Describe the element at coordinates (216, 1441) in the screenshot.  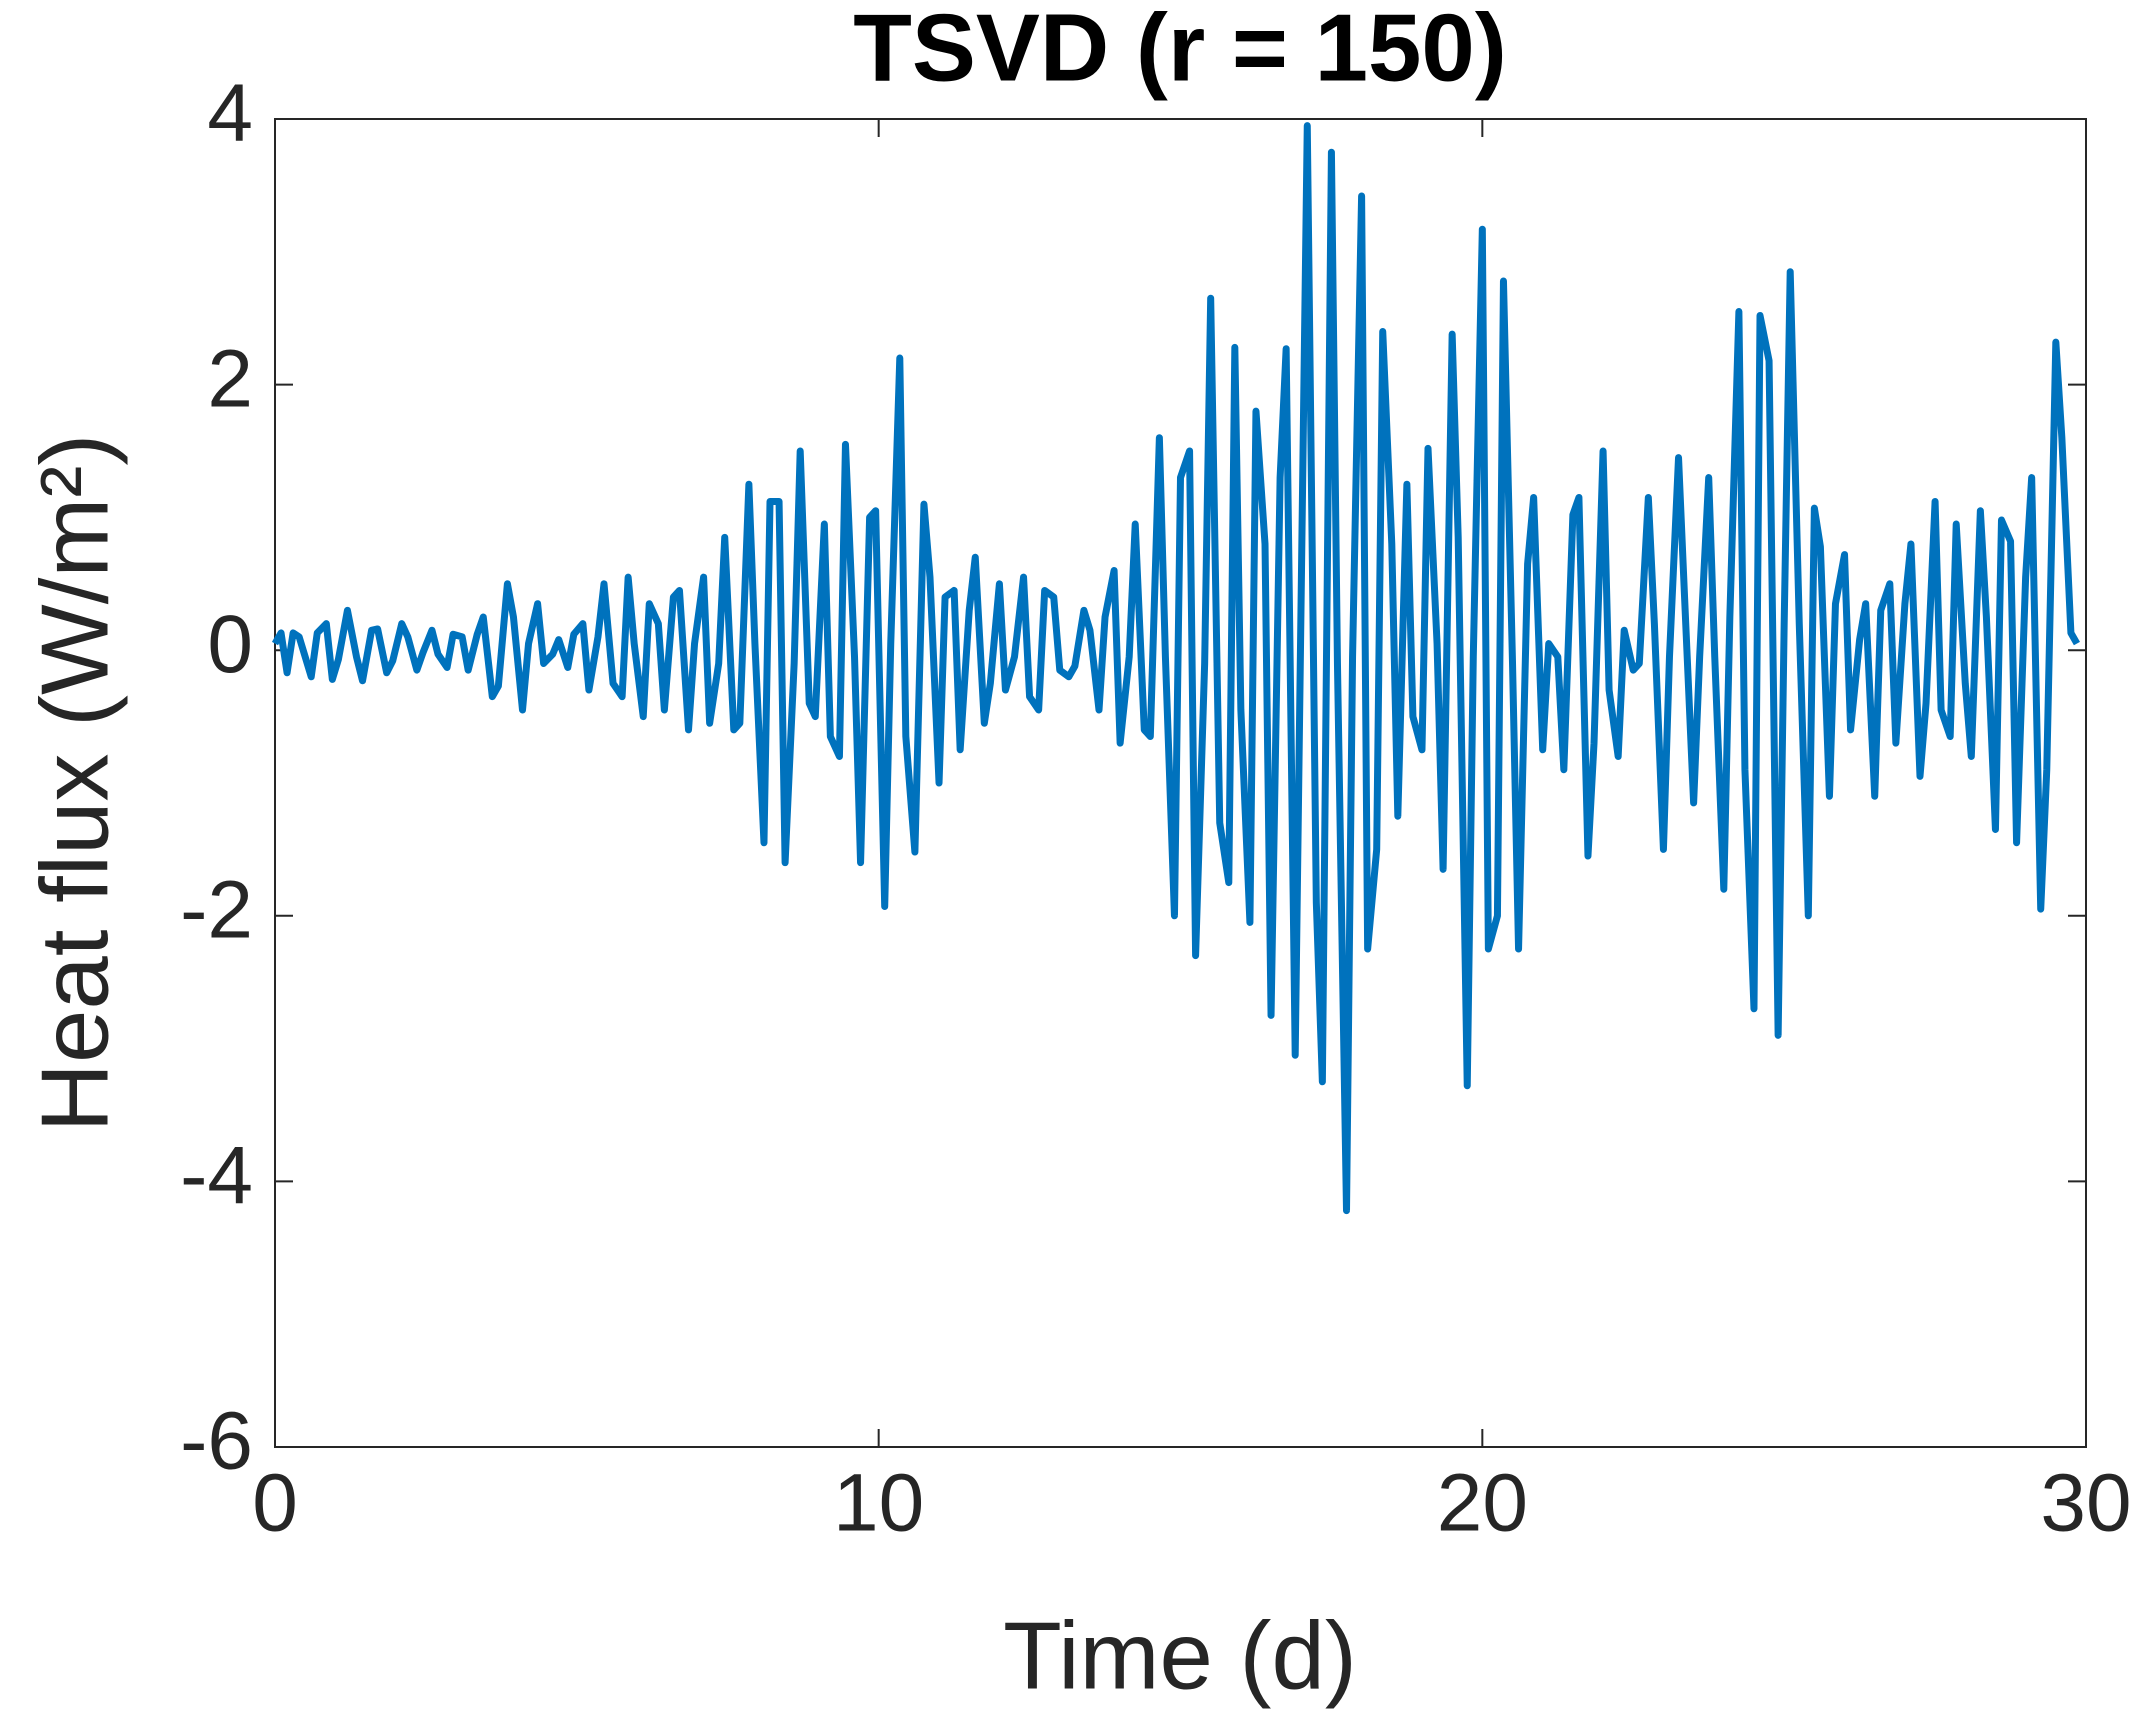
I see `y-tick-label: -6` at that location.